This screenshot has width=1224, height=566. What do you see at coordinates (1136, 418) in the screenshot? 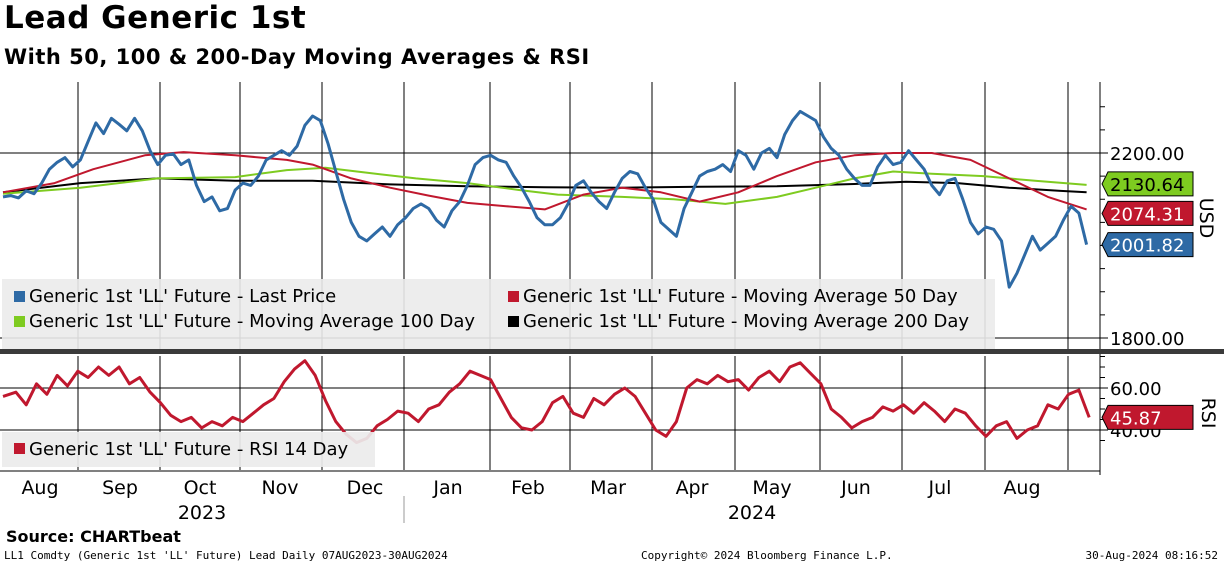
I see `tag-label: 45.87` at bounding box center [1136, 418].